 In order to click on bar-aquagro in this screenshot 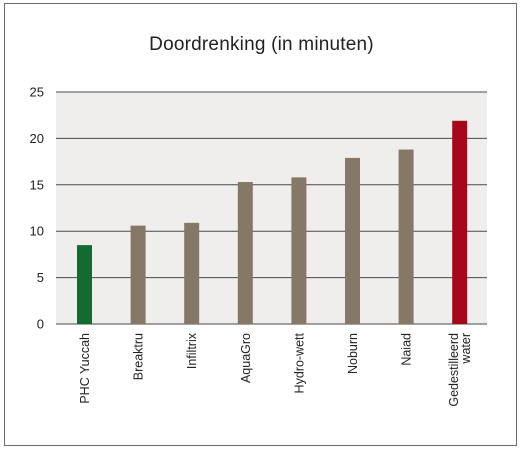, I will do `click(245, 253)`.